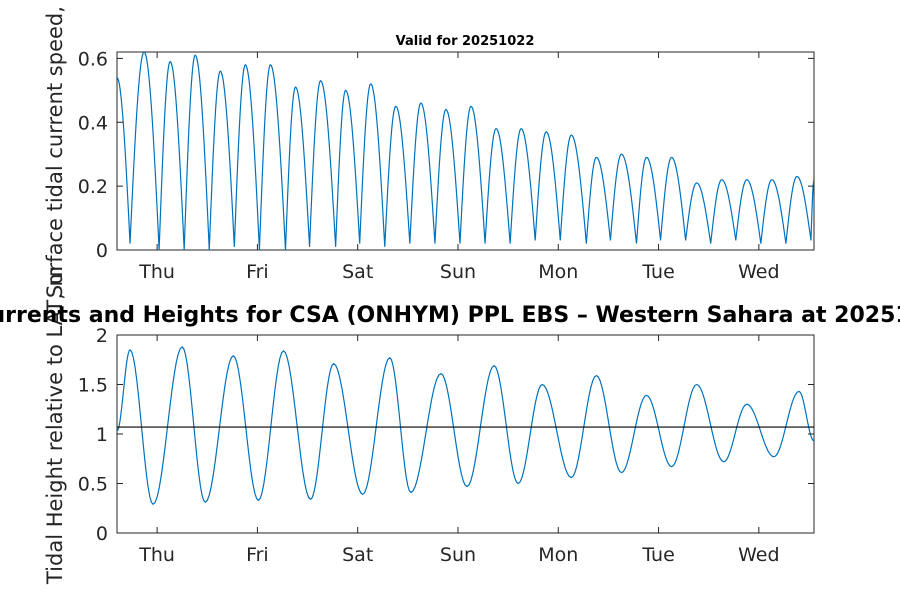 This screenshot has width=900, height=600. Describe the element at coordinates (93, 386) in the screenshot. I see `y-tick-label: 1.5` at that location.